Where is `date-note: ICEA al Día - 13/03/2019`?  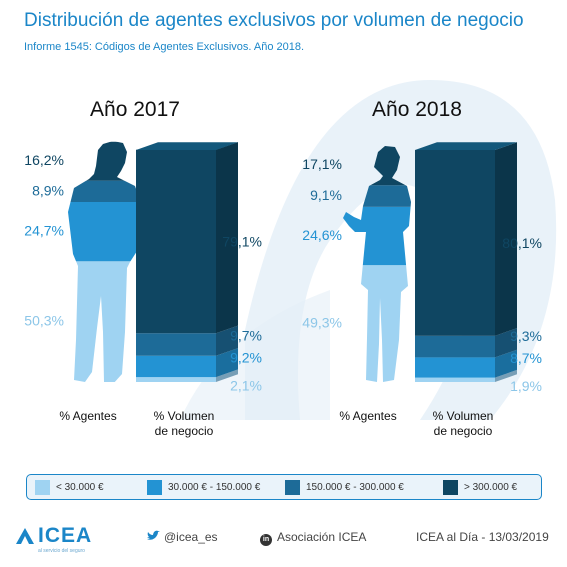
date-note: ICEA al Día - 13/03/2019 is located at coordinates (482, 537).